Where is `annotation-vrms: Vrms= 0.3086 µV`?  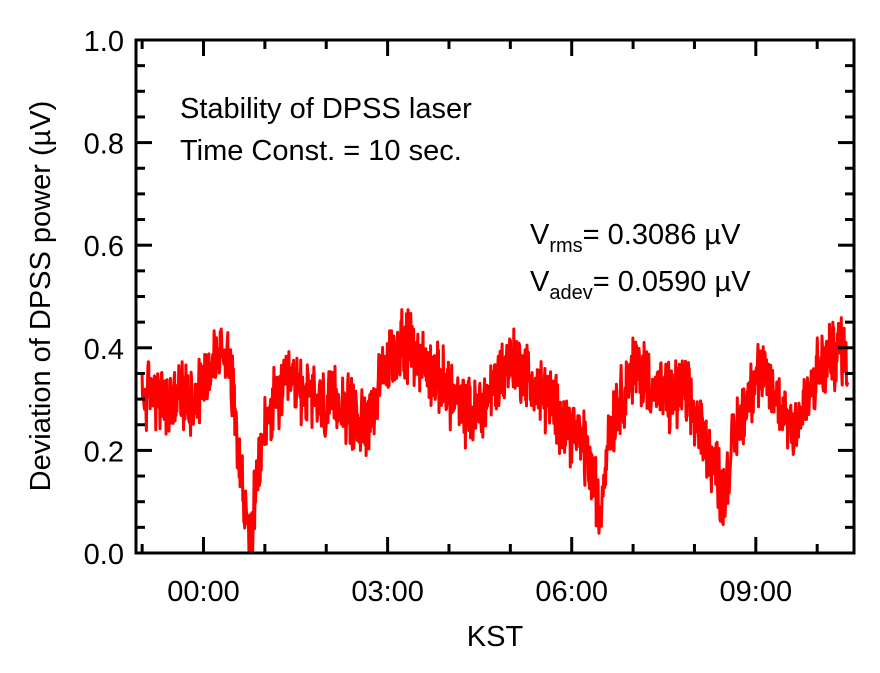
annotation-vrms: Vrms= 0.3086 µV is located at coordinates (635, 238).